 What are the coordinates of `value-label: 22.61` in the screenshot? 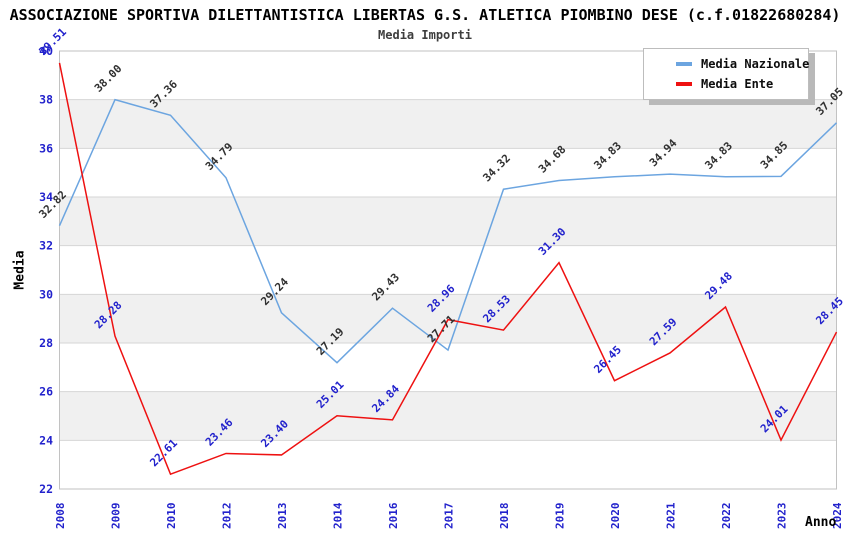 It's located at (163, 452).